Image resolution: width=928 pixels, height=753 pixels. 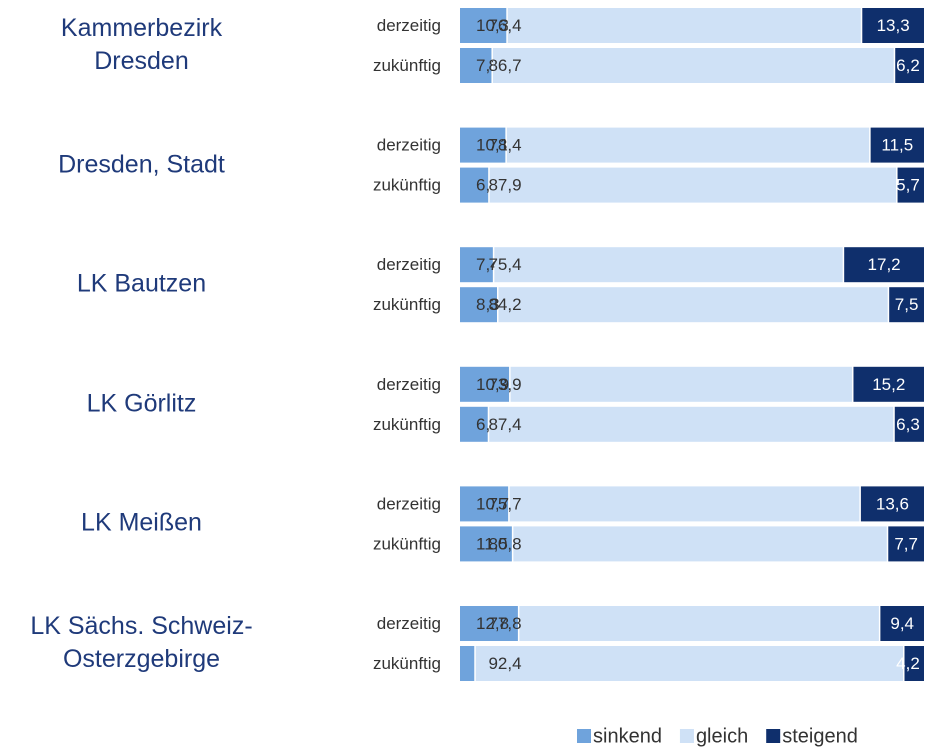 I want to click on group-label: LK Sächs. Schweiz-Osterzgebirge, so click(x=141, y=642).